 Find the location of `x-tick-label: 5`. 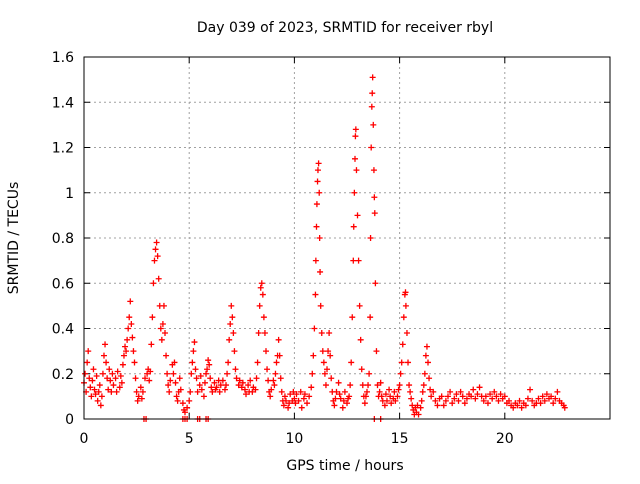

x-tick-label: 5 is located at coordinates (189, 439).